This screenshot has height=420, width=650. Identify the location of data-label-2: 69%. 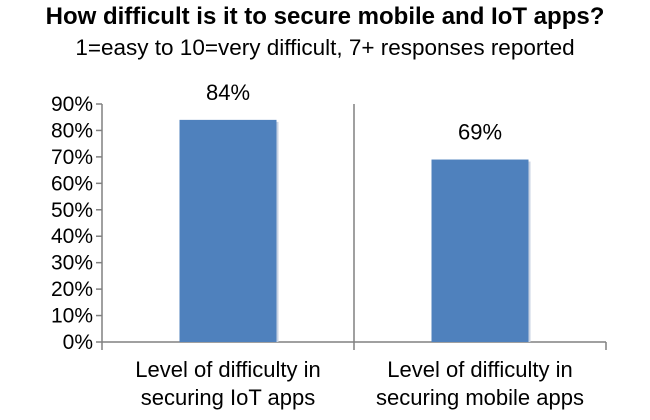
(480, 132).